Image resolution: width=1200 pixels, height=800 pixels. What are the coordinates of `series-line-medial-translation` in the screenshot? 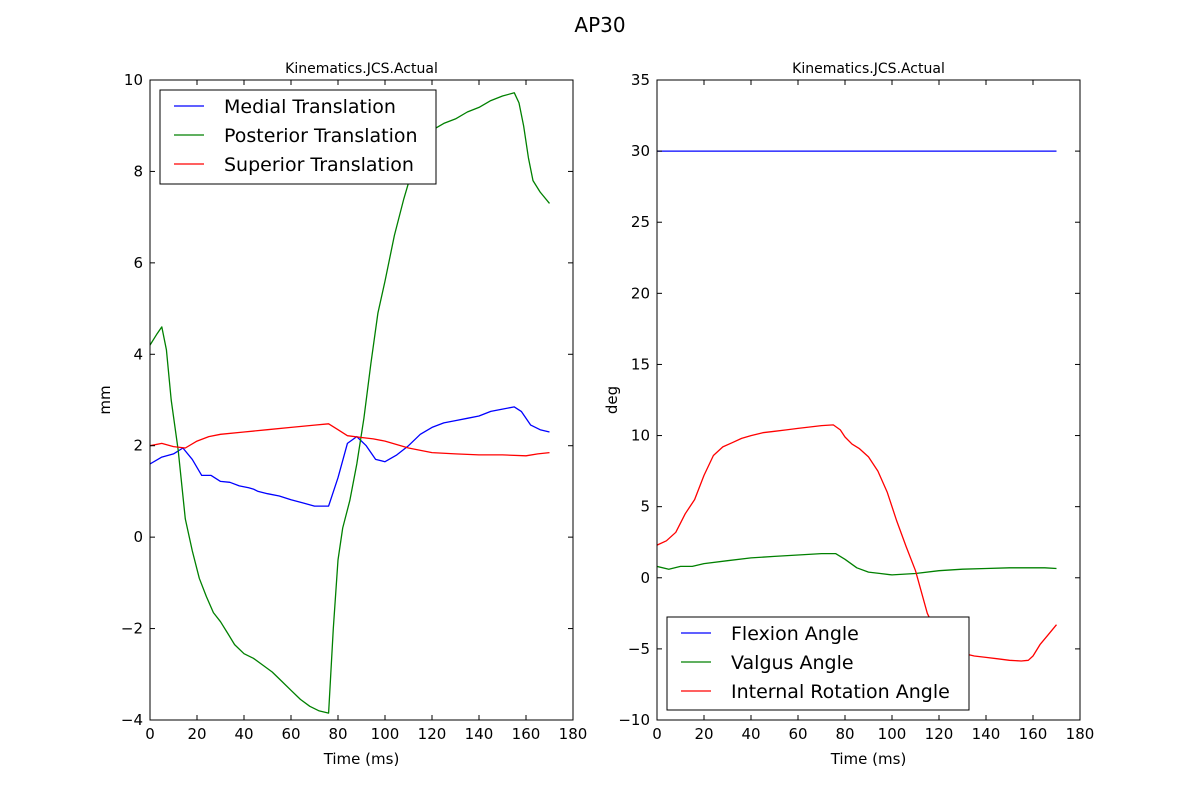 It's located at (350, 456).